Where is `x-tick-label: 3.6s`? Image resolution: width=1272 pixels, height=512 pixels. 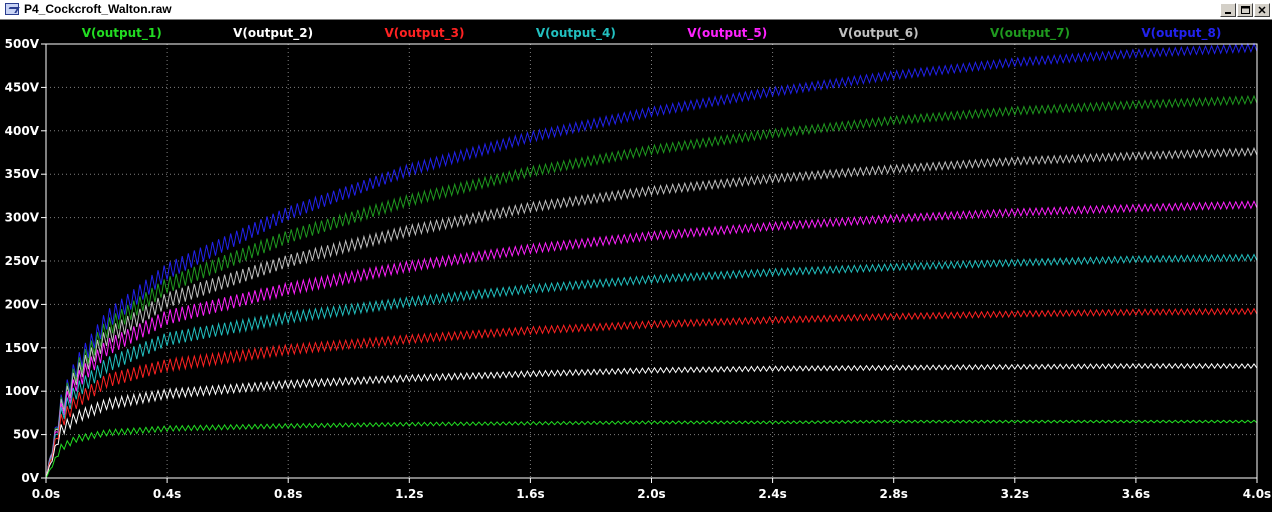
x-tick-label: 3.6s is located at coordinates (1136, 494).